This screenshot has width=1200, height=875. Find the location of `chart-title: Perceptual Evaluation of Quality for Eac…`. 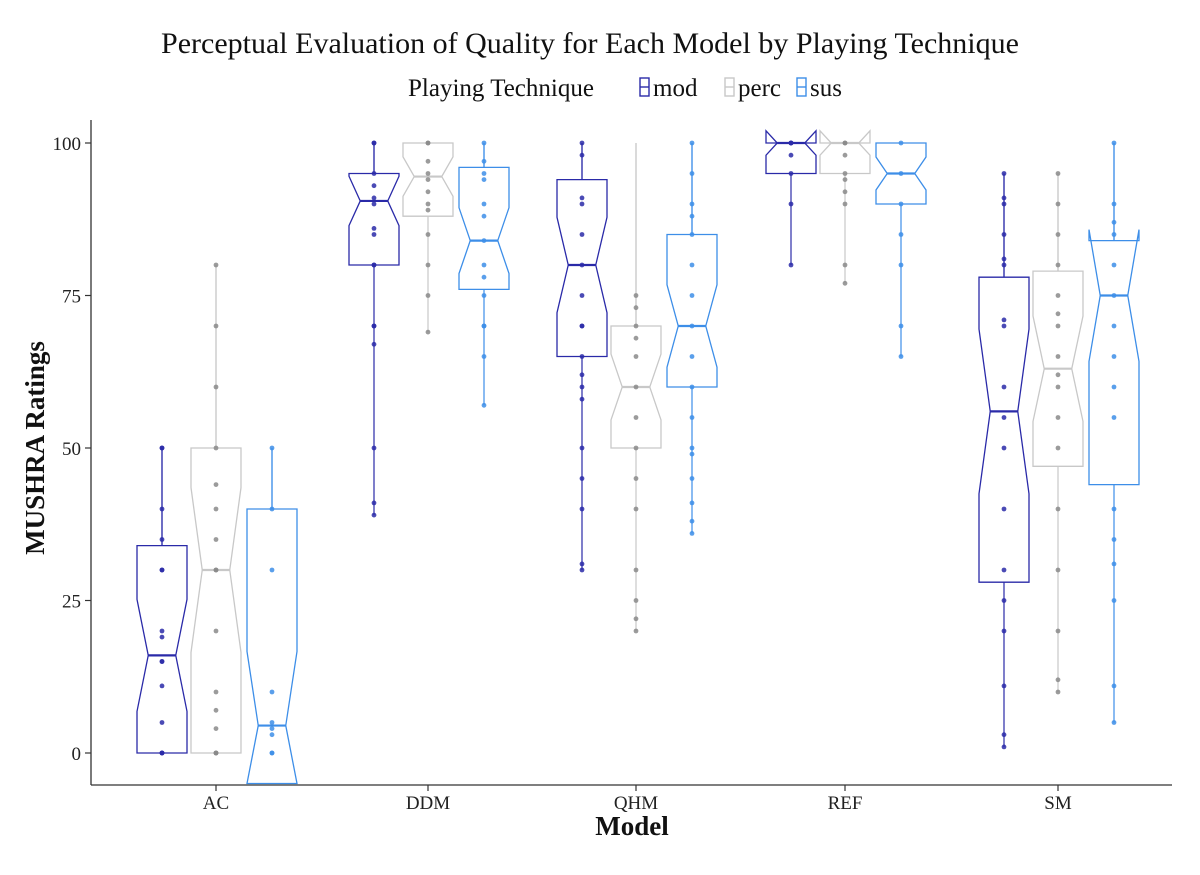

chart-title: Perceptual Evaluation of Quality for Eac… is located at coordinates (590, 43).